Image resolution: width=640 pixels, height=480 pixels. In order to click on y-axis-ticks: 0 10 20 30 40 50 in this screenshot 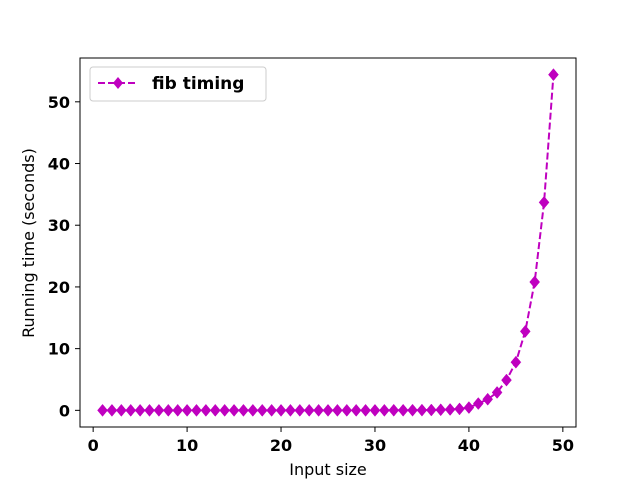, I will do `click(64, 256)`.